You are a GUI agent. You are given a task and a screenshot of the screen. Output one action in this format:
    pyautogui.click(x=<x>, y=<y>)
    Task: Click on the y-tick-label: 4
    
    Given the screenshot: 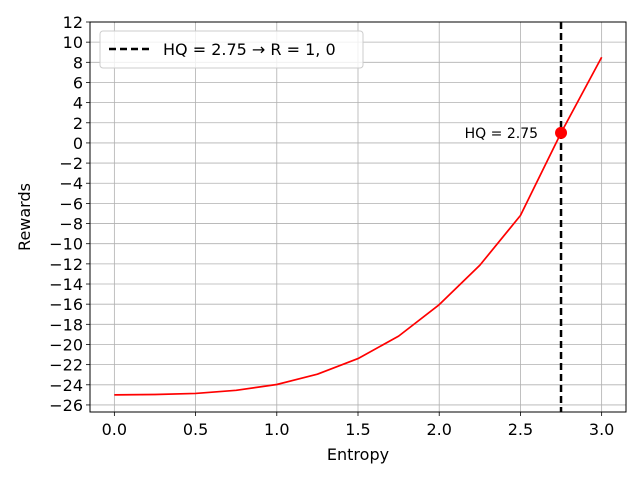 What is the action you would take?
    pyautogui.click(x=78, y=103)
    